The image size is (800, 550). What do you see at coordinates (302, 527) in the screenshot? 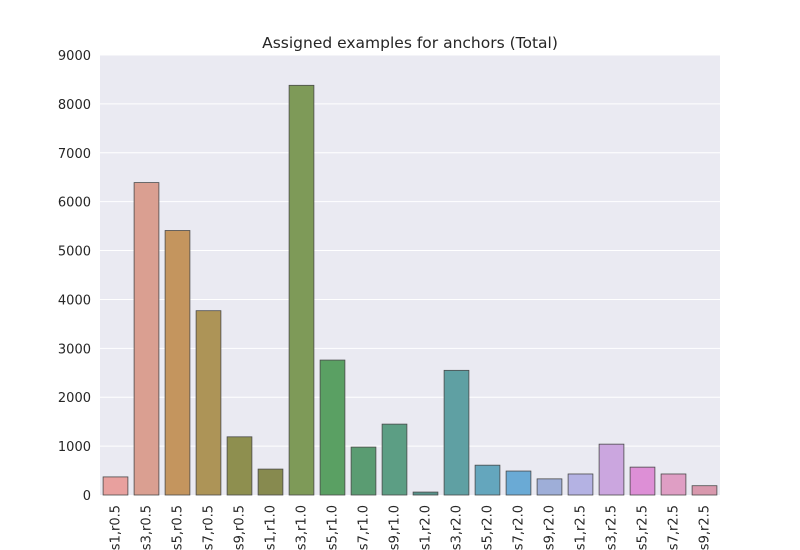
I see `x-tick-label: s3,r1.0` at bounding box center [302, 527].